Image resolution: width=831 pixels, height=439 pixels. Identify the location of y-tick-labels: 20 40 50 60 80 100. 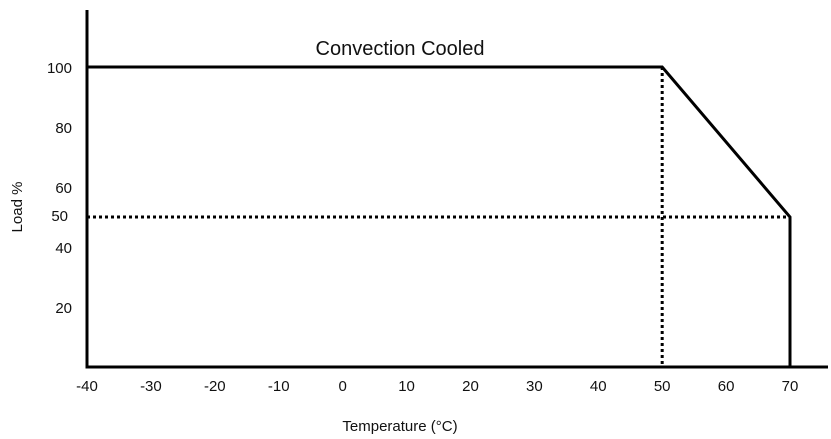
(59, 188).